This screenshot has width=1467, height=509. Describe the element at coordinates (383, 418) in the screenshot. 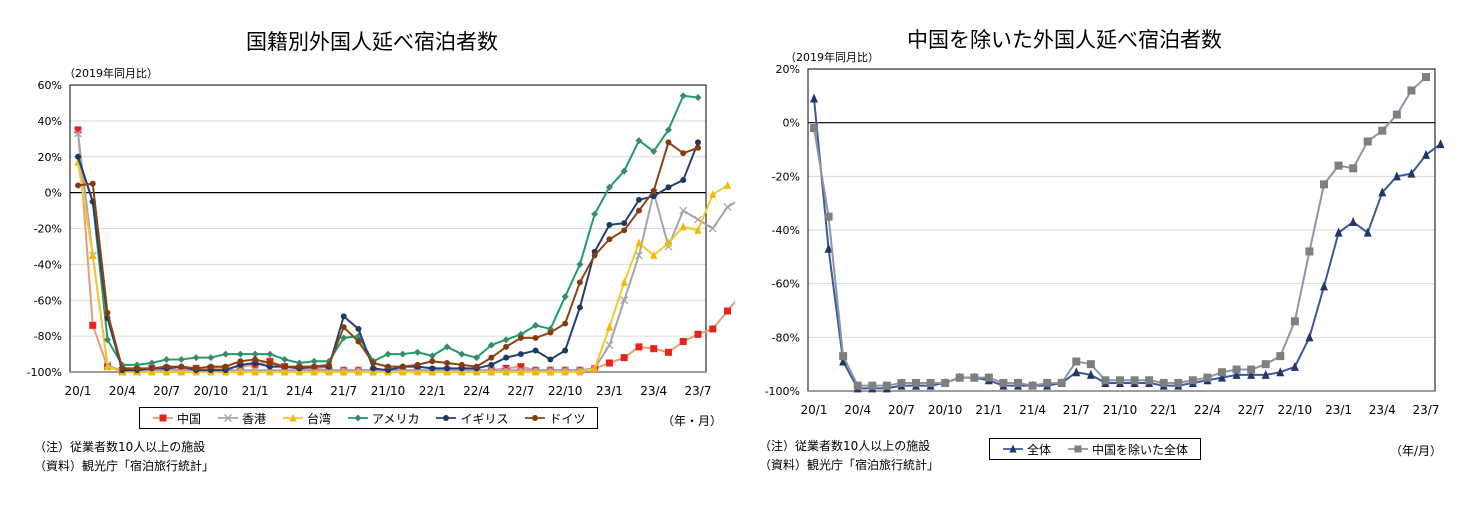

I see `legend-item: アメリカ` at that location.